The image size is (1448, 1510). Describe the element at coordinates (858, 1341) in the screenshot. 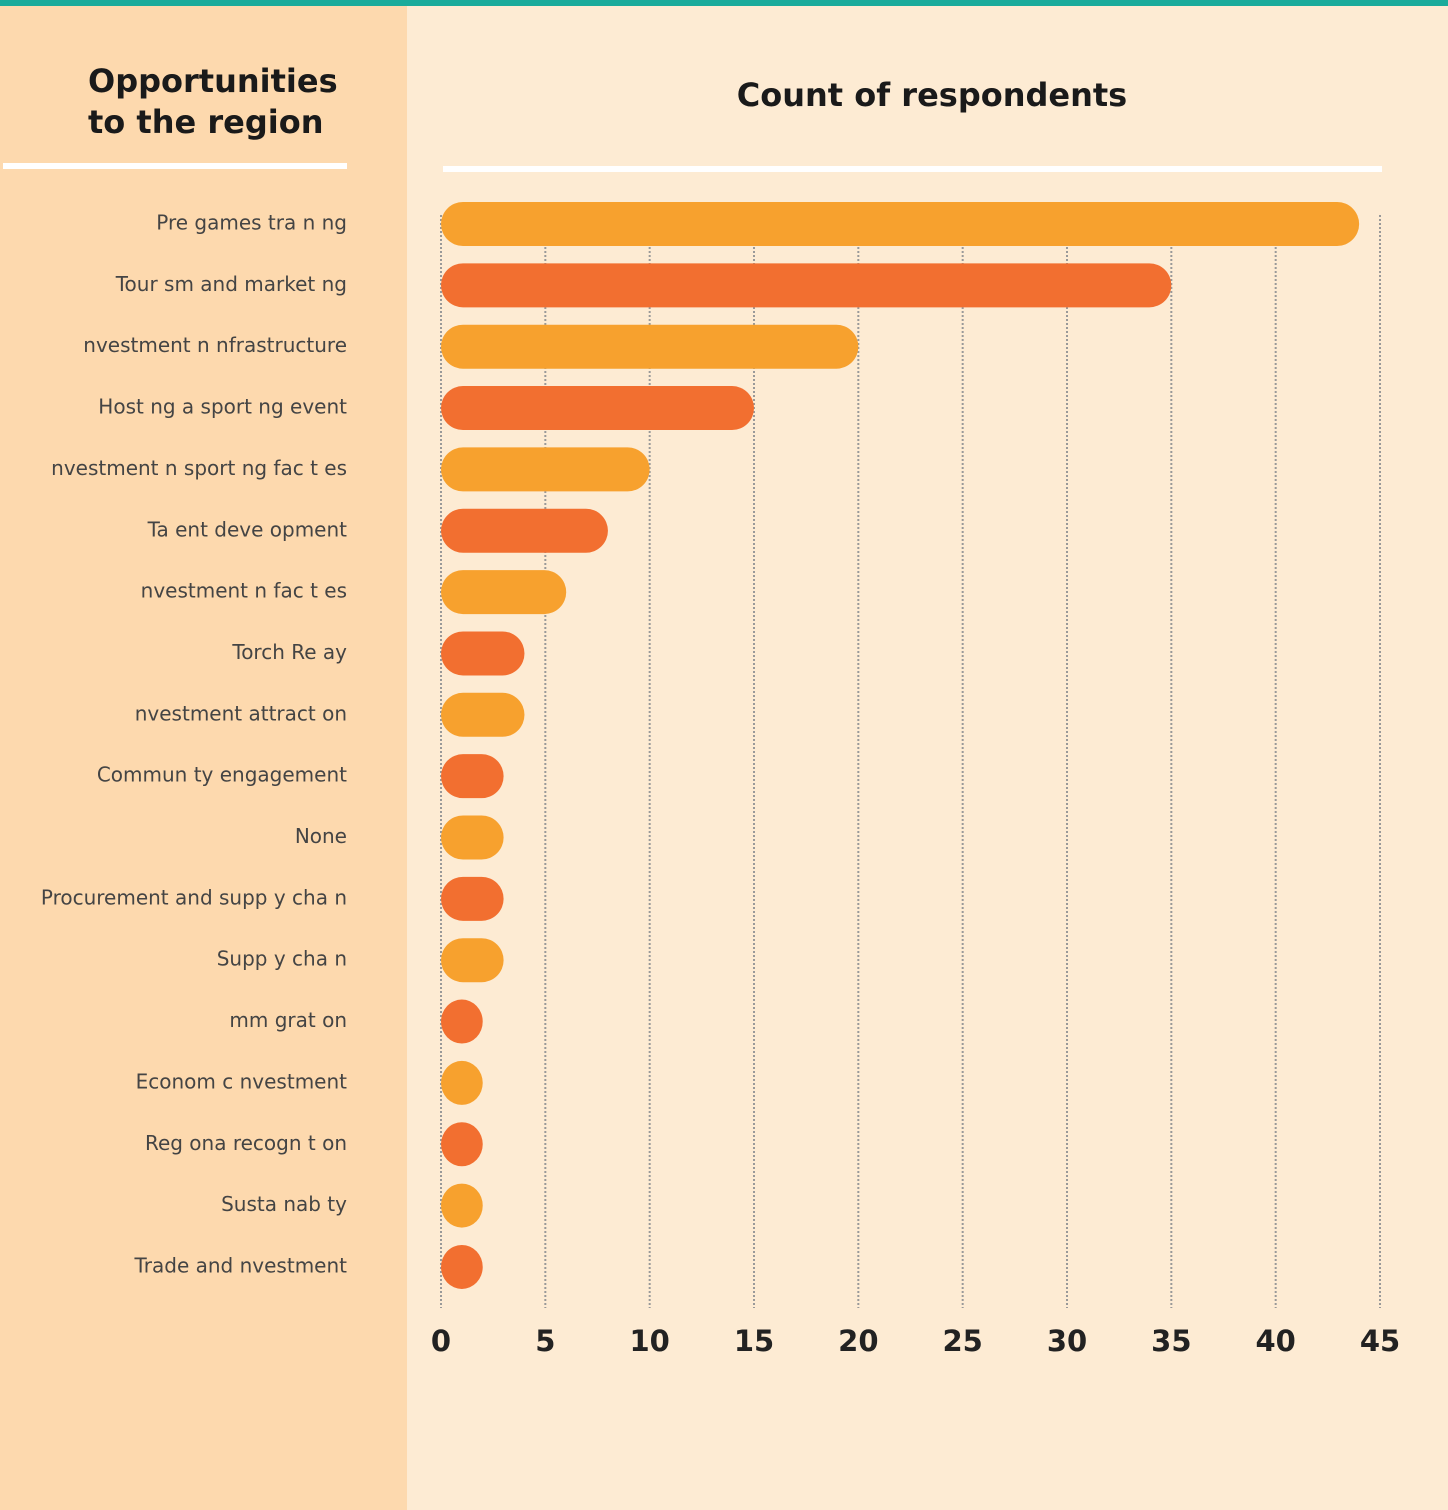

I see `x-tick-label: 20` at that location.